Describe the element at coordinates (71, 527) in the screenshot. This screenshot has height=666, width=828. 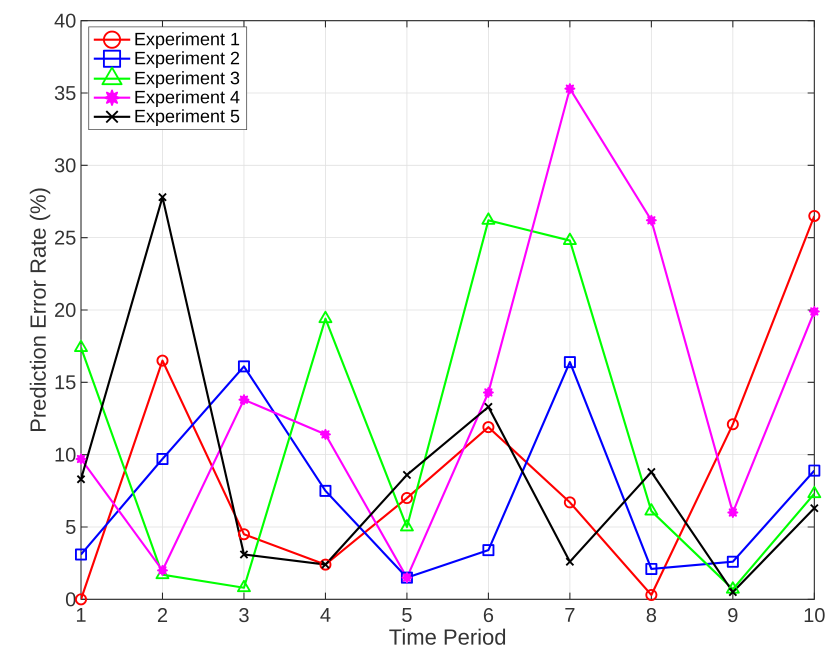
I see `y-tick-label: 5` at that location.